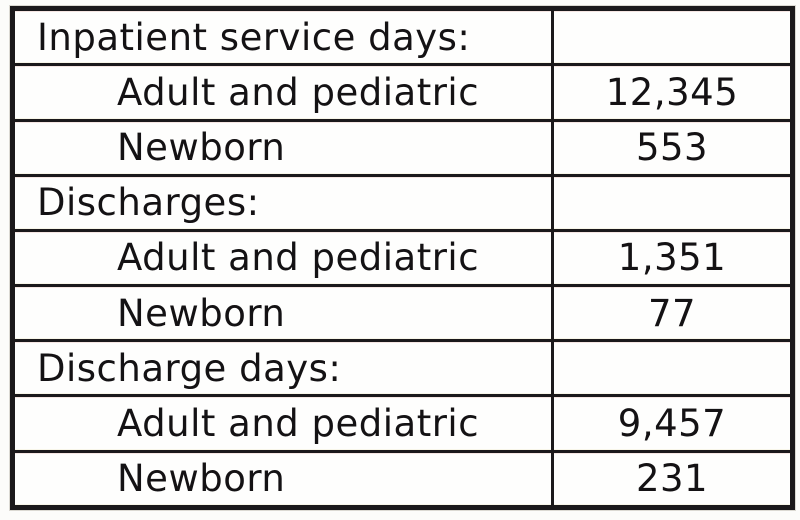 The width and height of the screenshot is (800, 520). What do you see at coordinates (672, 313) in the screenshot?
I see `row-value: 77` at bounding box center [672, 313].